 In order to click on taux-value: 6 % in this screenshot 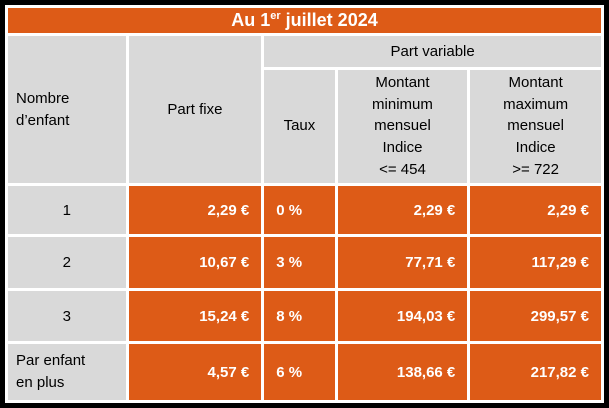, I will do `click(299, 372)`.